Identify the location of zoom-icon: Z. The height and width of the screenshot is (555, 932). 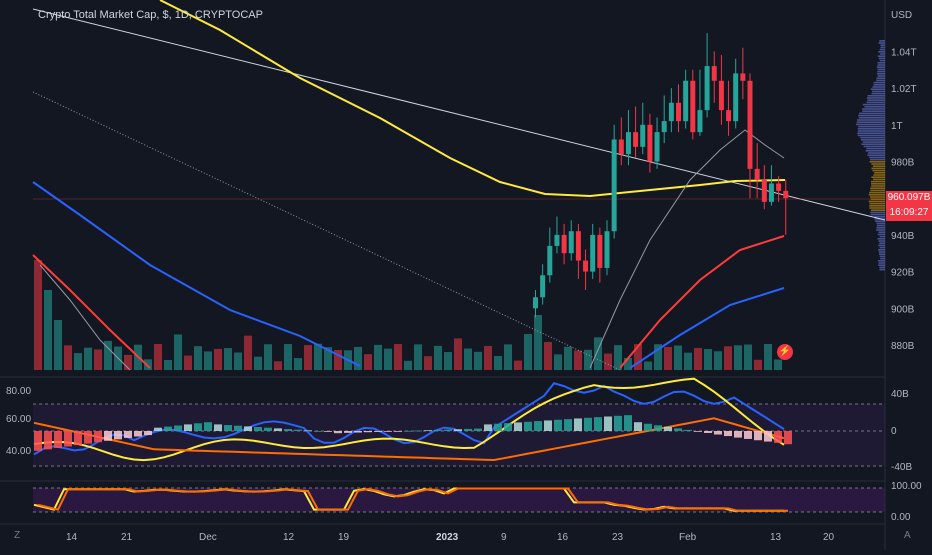
(17, 535).